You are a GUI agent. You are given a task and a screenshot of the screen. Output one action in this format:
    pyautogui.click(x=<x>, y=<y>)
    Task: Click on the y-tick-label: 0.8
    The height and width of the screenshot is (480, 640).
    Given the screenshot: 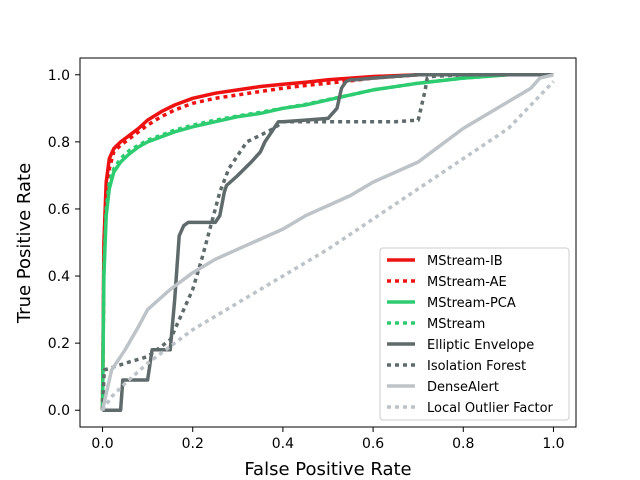 What is the action you would take?
    pyautogui.click(x=59, y=143)
    